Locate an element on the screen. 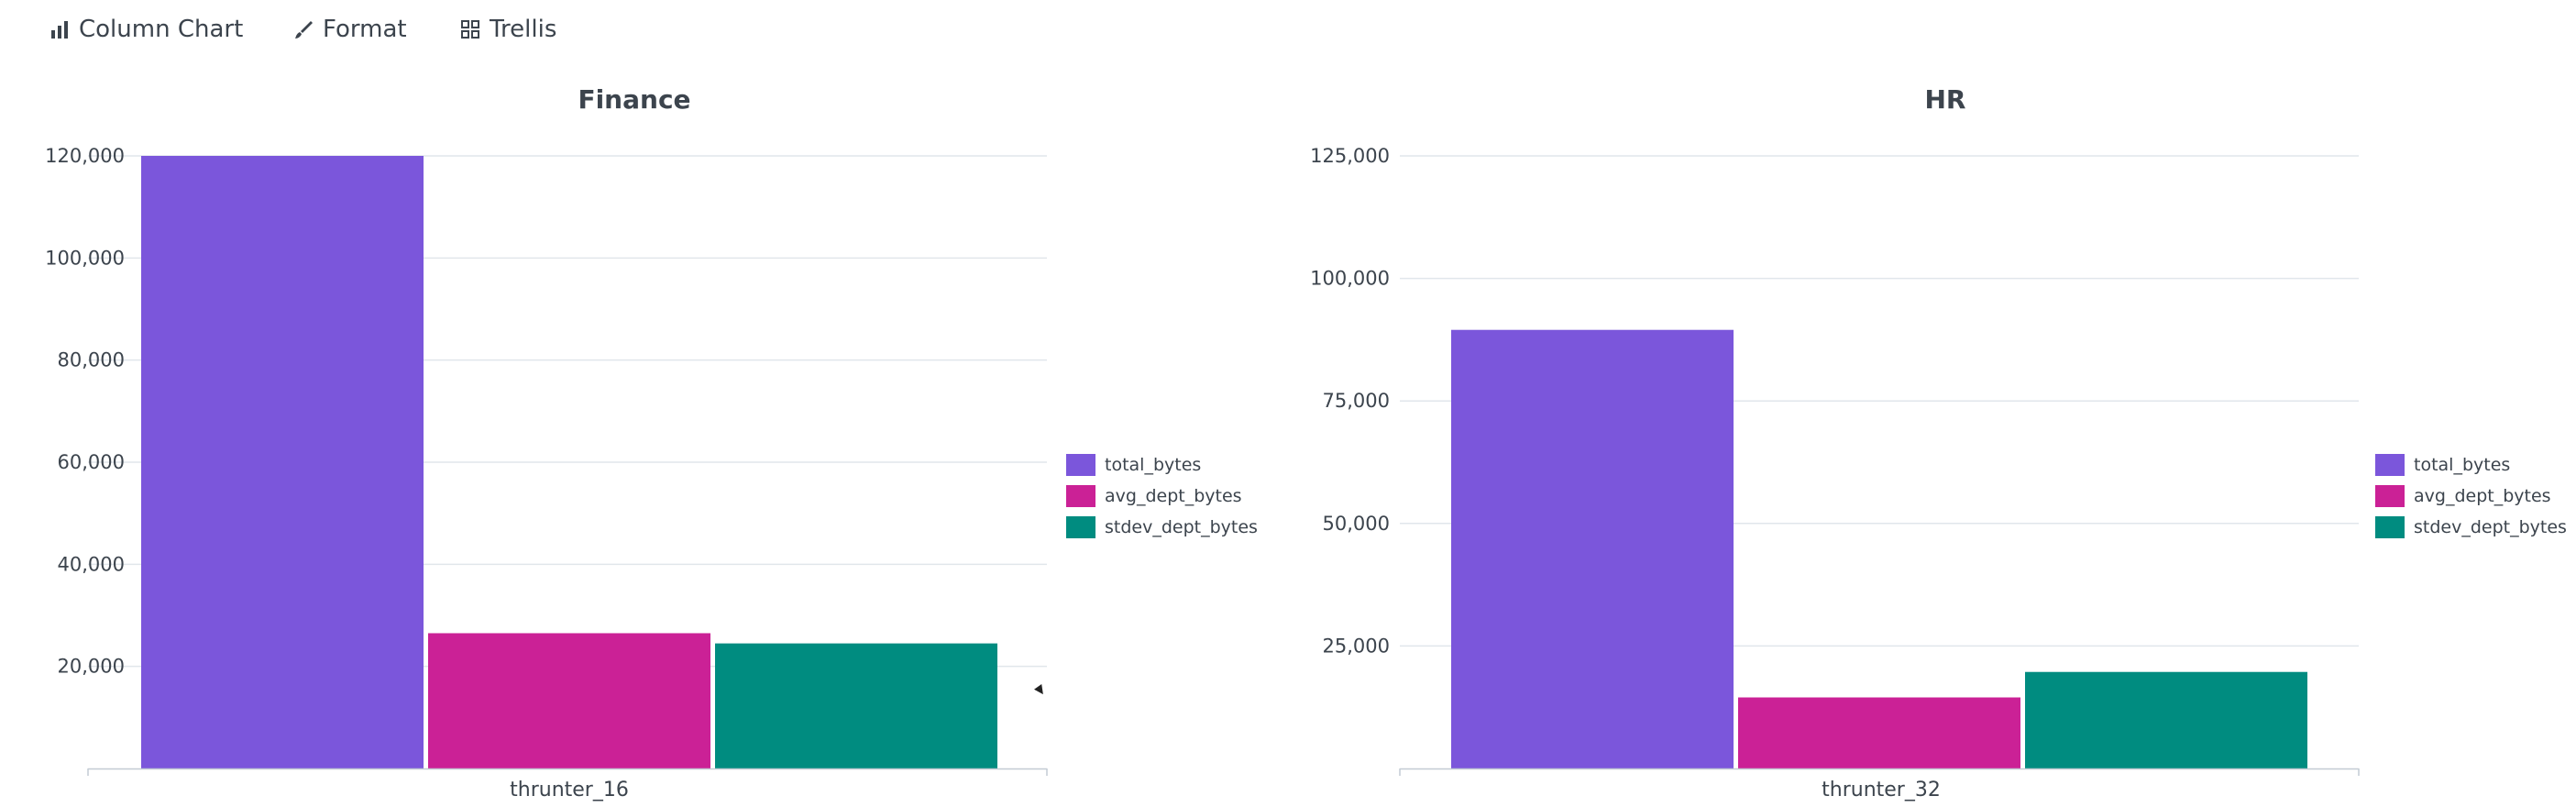  x-category-label: thrunter_16 is located at coordinates (570, 790).